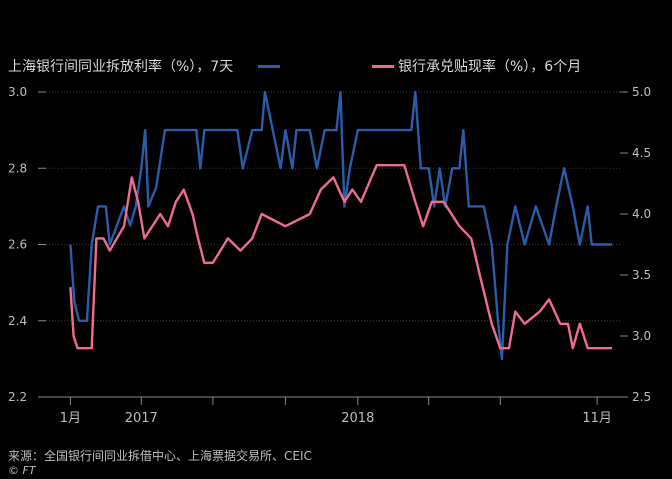  I want to click on y-left-tick-label-4: 3.0, so click(17, 92).